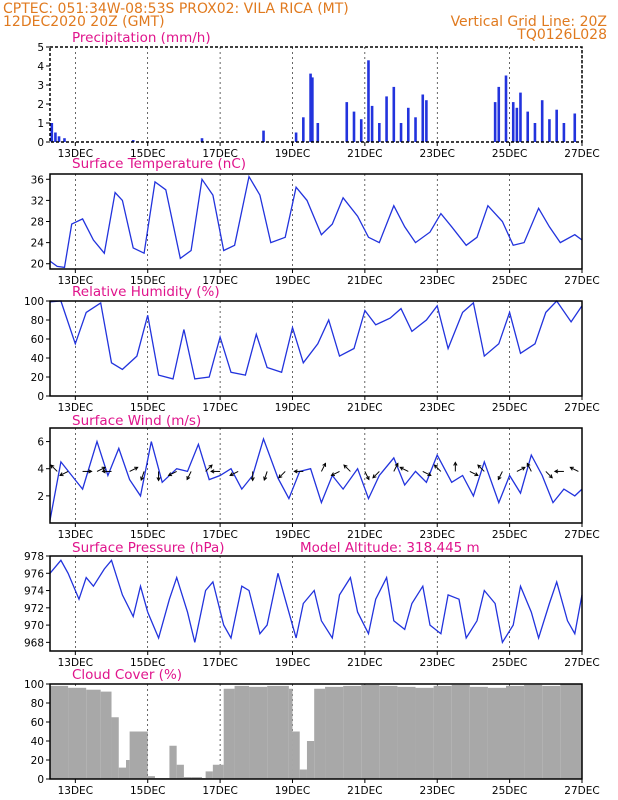 Image resolution: width=618 pixels, height=800 pixels. I want to click on cloud-title: Cloud Cover (%), so click(127, 675).